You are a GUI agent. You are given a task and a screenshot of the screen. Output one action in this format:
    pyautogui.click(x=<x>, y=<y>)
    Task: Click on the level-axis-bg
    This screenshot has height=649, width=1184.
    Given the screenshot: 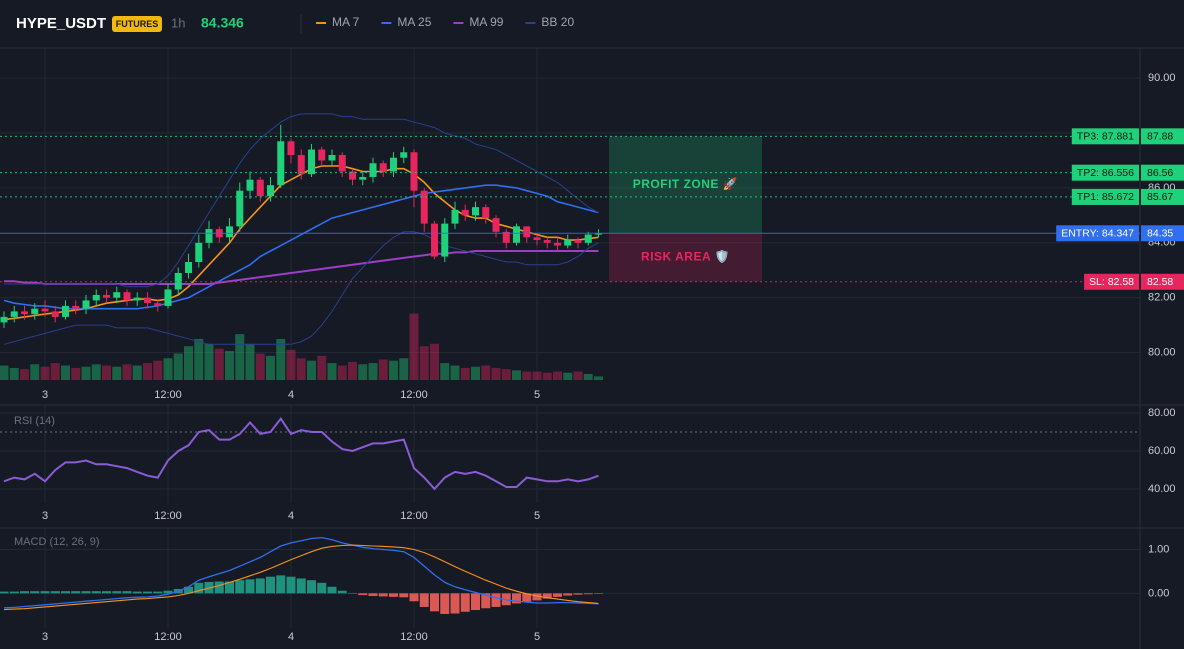 What is the action you would take?
    pyautogui.click(x=1162, y=172)
    